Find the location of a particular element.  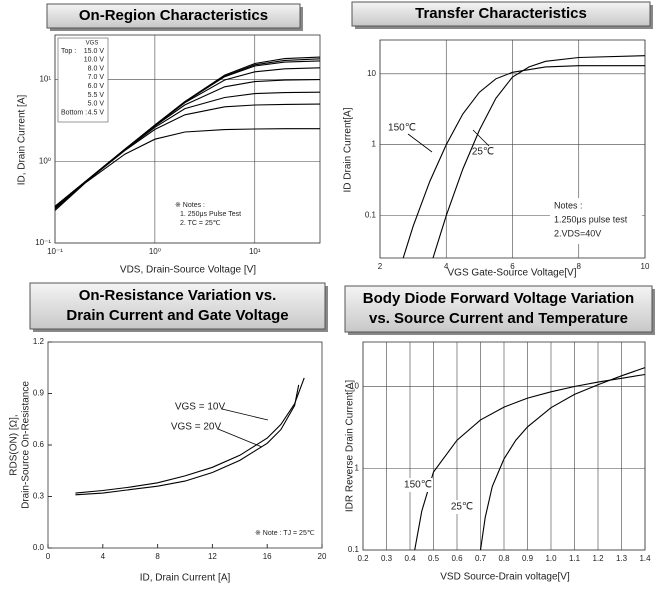

x-tick-label: 1.0 is located at coordinates (551, 558).